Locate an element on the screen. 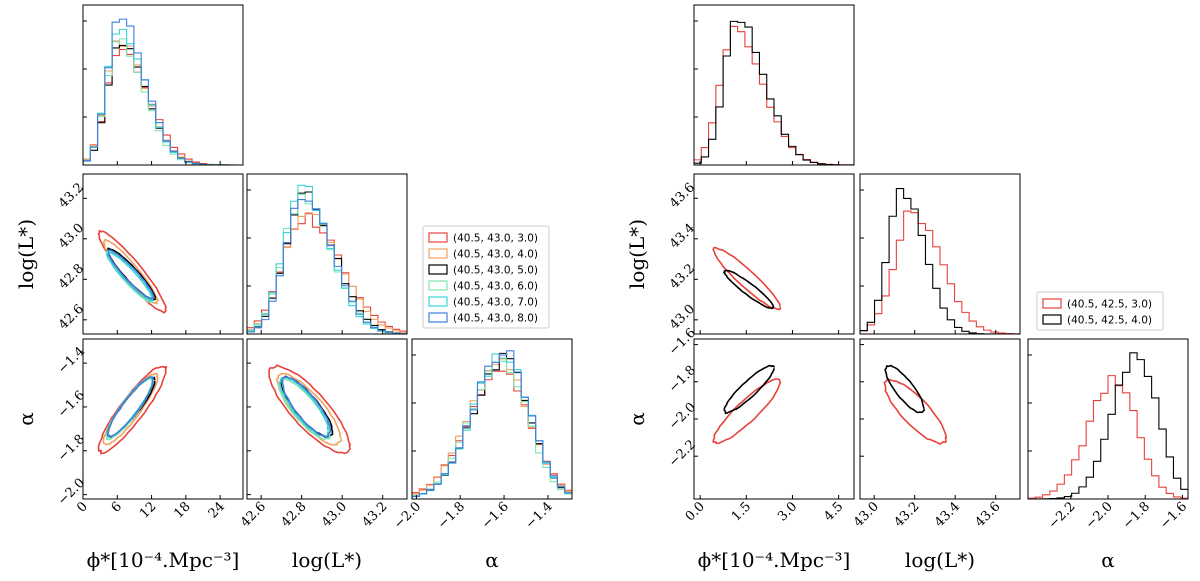 This screenshot has width=1200, height=581. tick-label-phi_star: 12 is located at coordinates (148, 510).